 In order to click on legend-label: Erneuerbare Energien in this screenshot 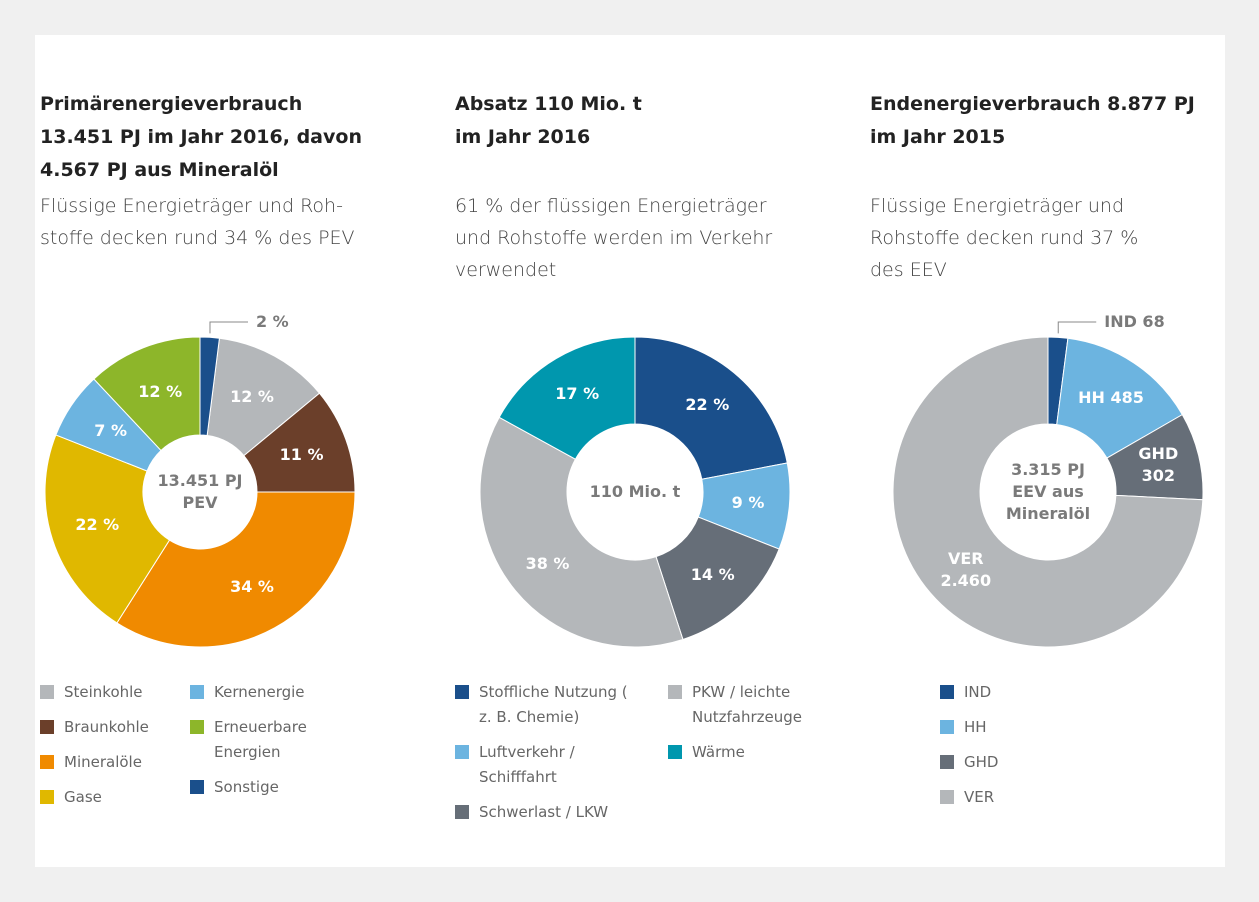, I will do `click(260, 739)`.